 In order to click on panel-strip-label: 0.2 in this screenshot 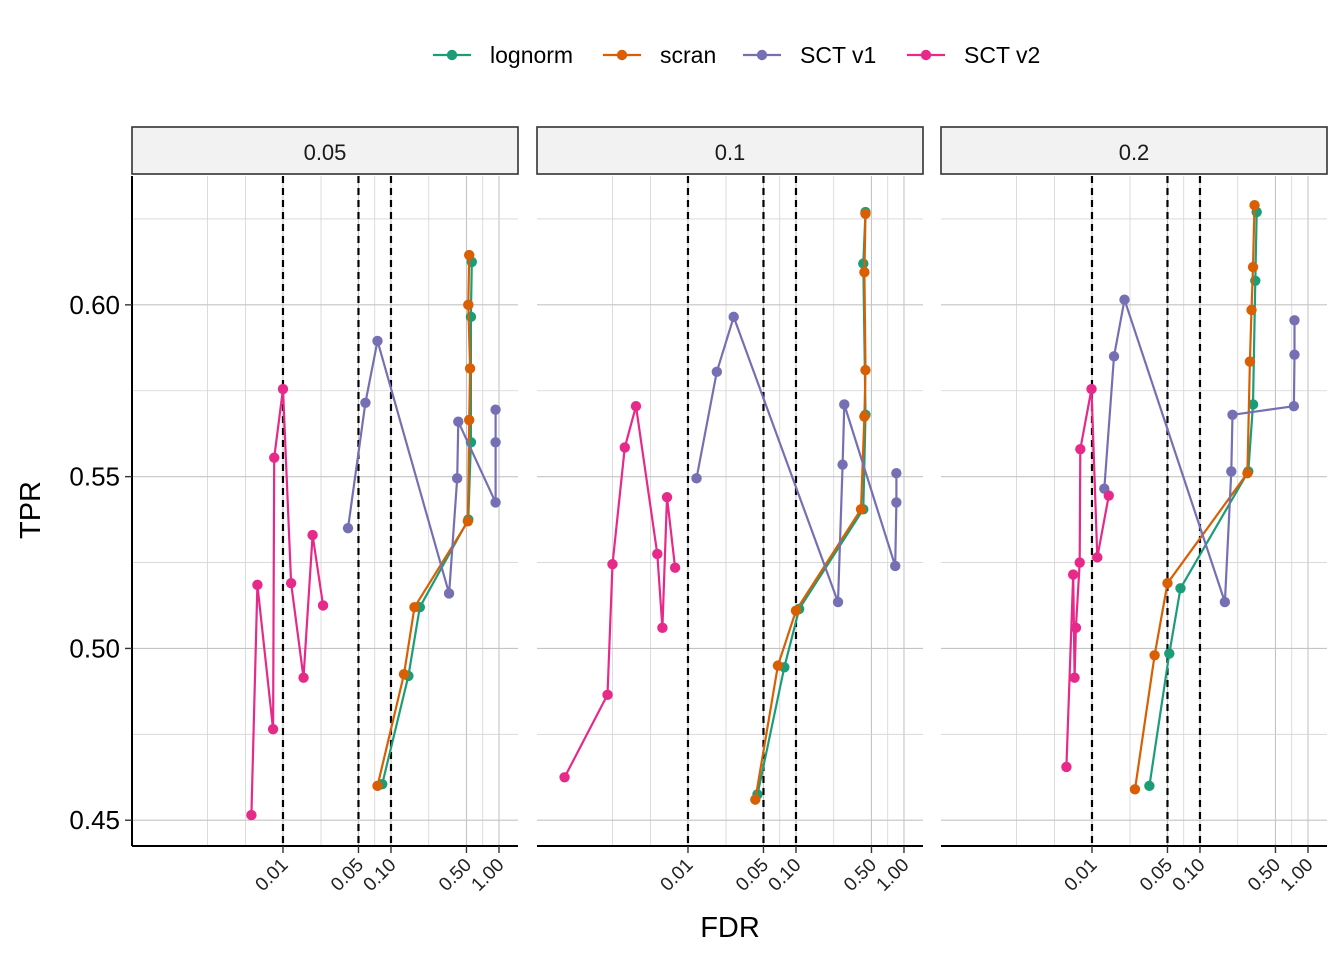, I will do `click(1134, 152)`.